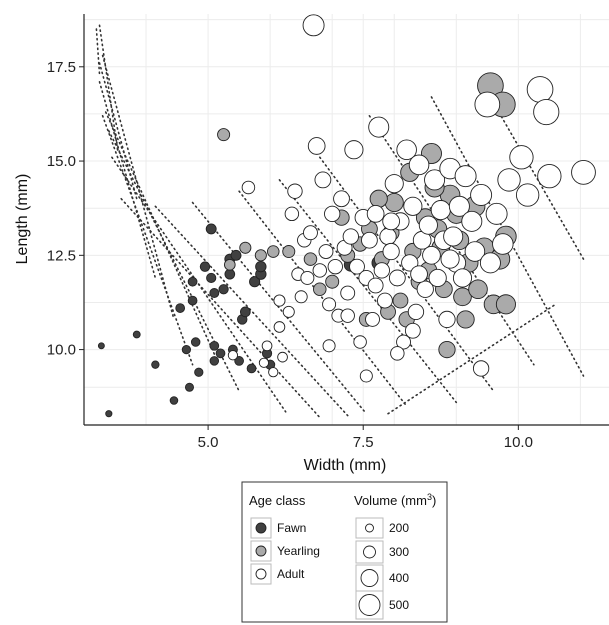 The width and height of the screenshot is (609, 625). What do you see at coordinates (298, 551) in the screenshot?
I see `legend-label-yearling: Yearling` at bounding box center [298, 551].